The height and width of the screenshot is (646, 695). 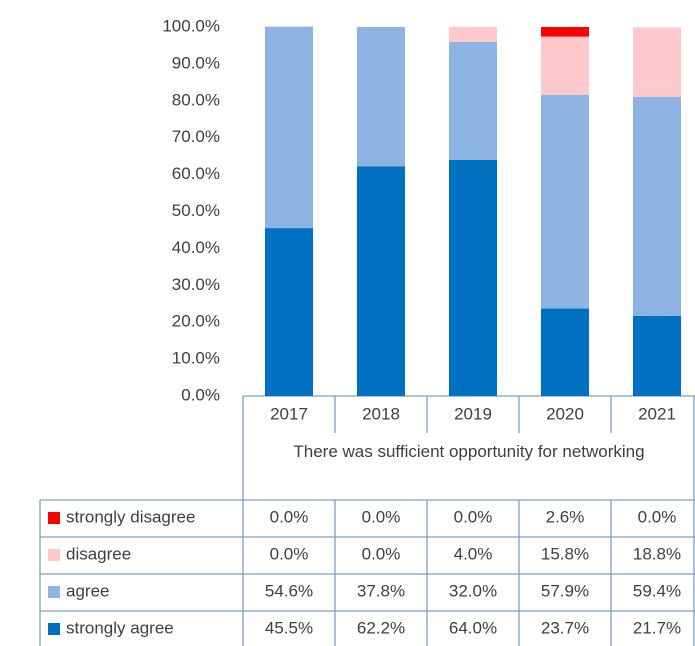 I want to click on y-tick-label: 50.0%, so click(x=196, y=210).